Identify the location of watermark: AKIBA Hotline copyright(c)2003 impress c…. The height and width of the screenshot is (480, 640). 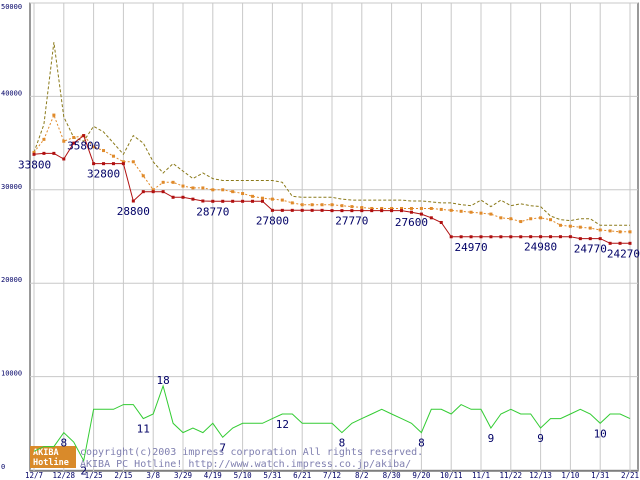
(226, 458).